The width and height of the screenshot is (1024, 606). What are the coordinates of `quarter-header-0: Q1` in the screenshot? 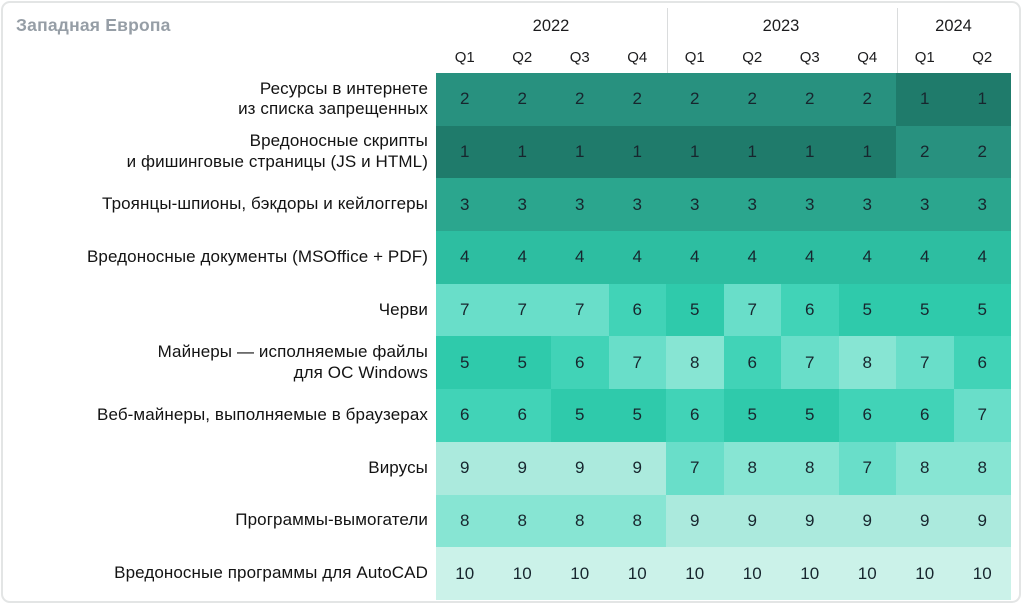 It's located at (464, 57).